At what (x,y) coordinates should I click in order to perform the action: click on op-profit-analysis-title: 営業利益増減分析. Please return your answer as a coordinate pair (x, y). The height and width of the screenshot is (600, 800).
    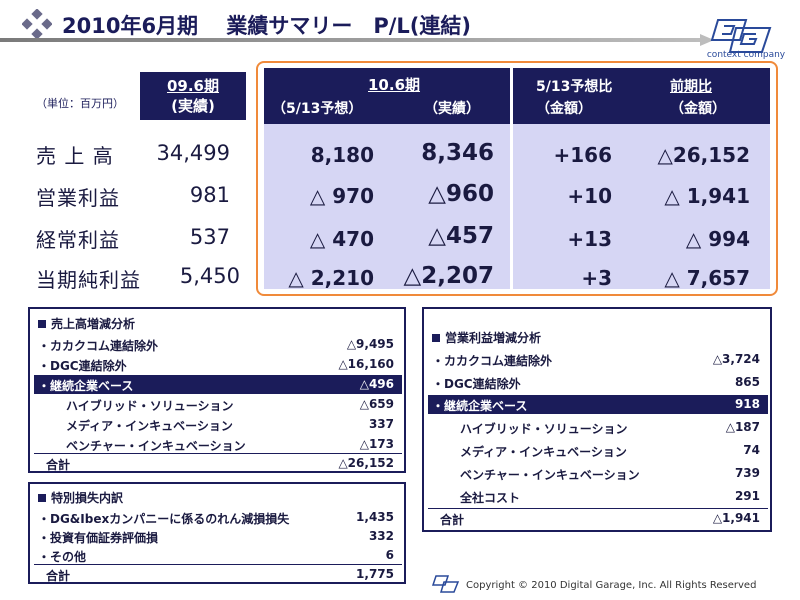
    Looking at the image, I should click on (486, 337).